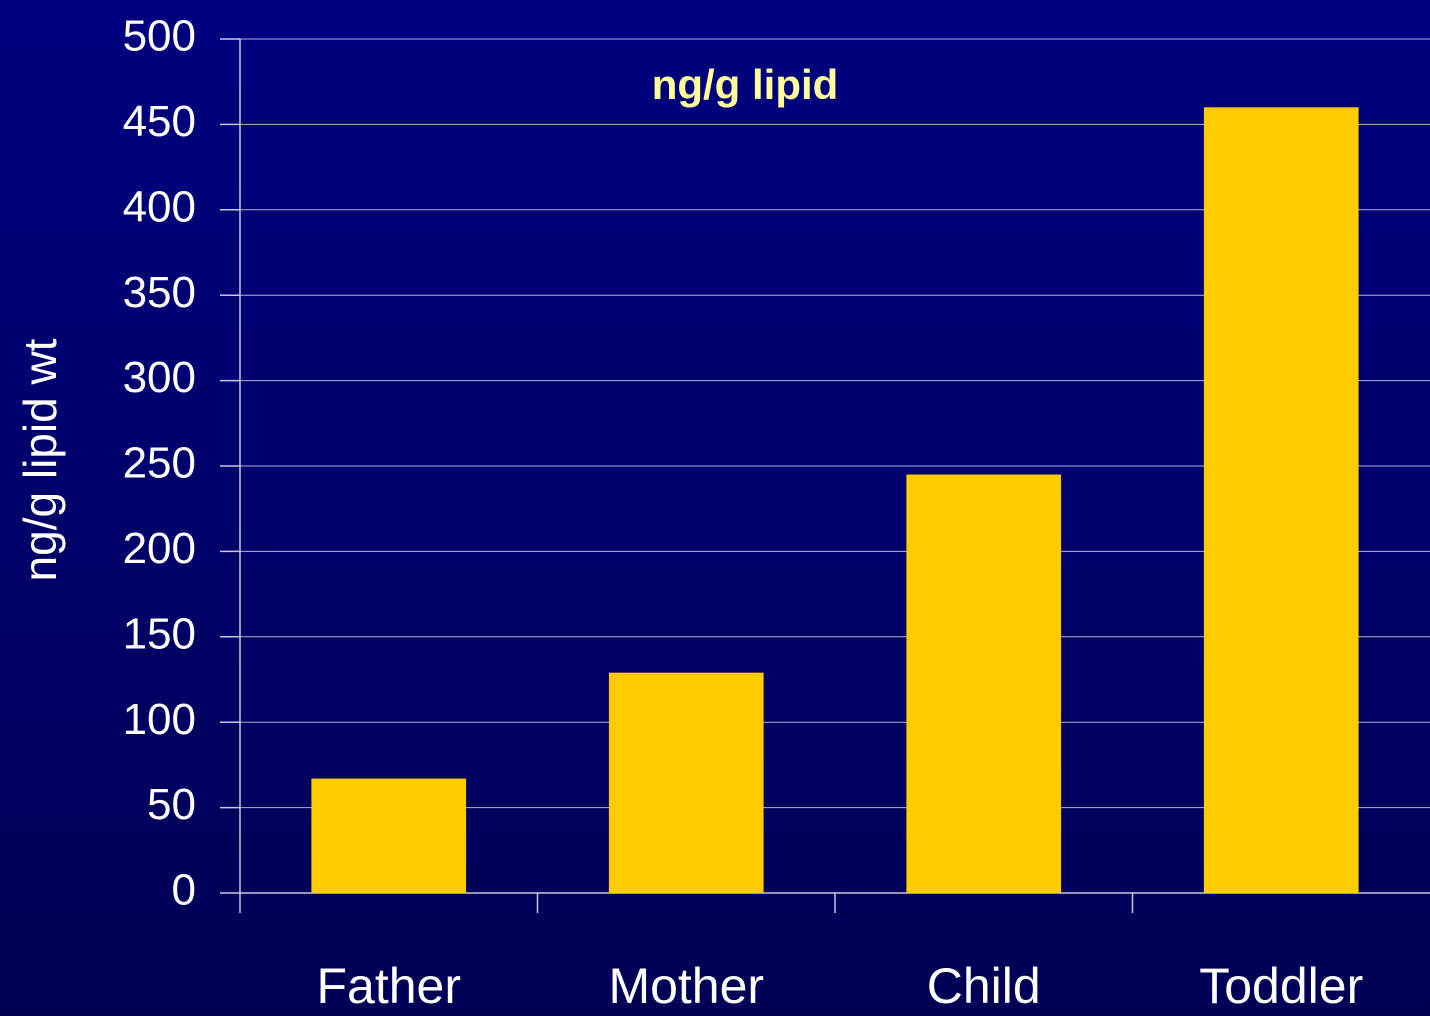 This screenshot has height=1016, width=1430. What do you see at coordinates (159, 719) in the screenshot?
I see `y-tick-label: 100` at bounding box center [159, 719].